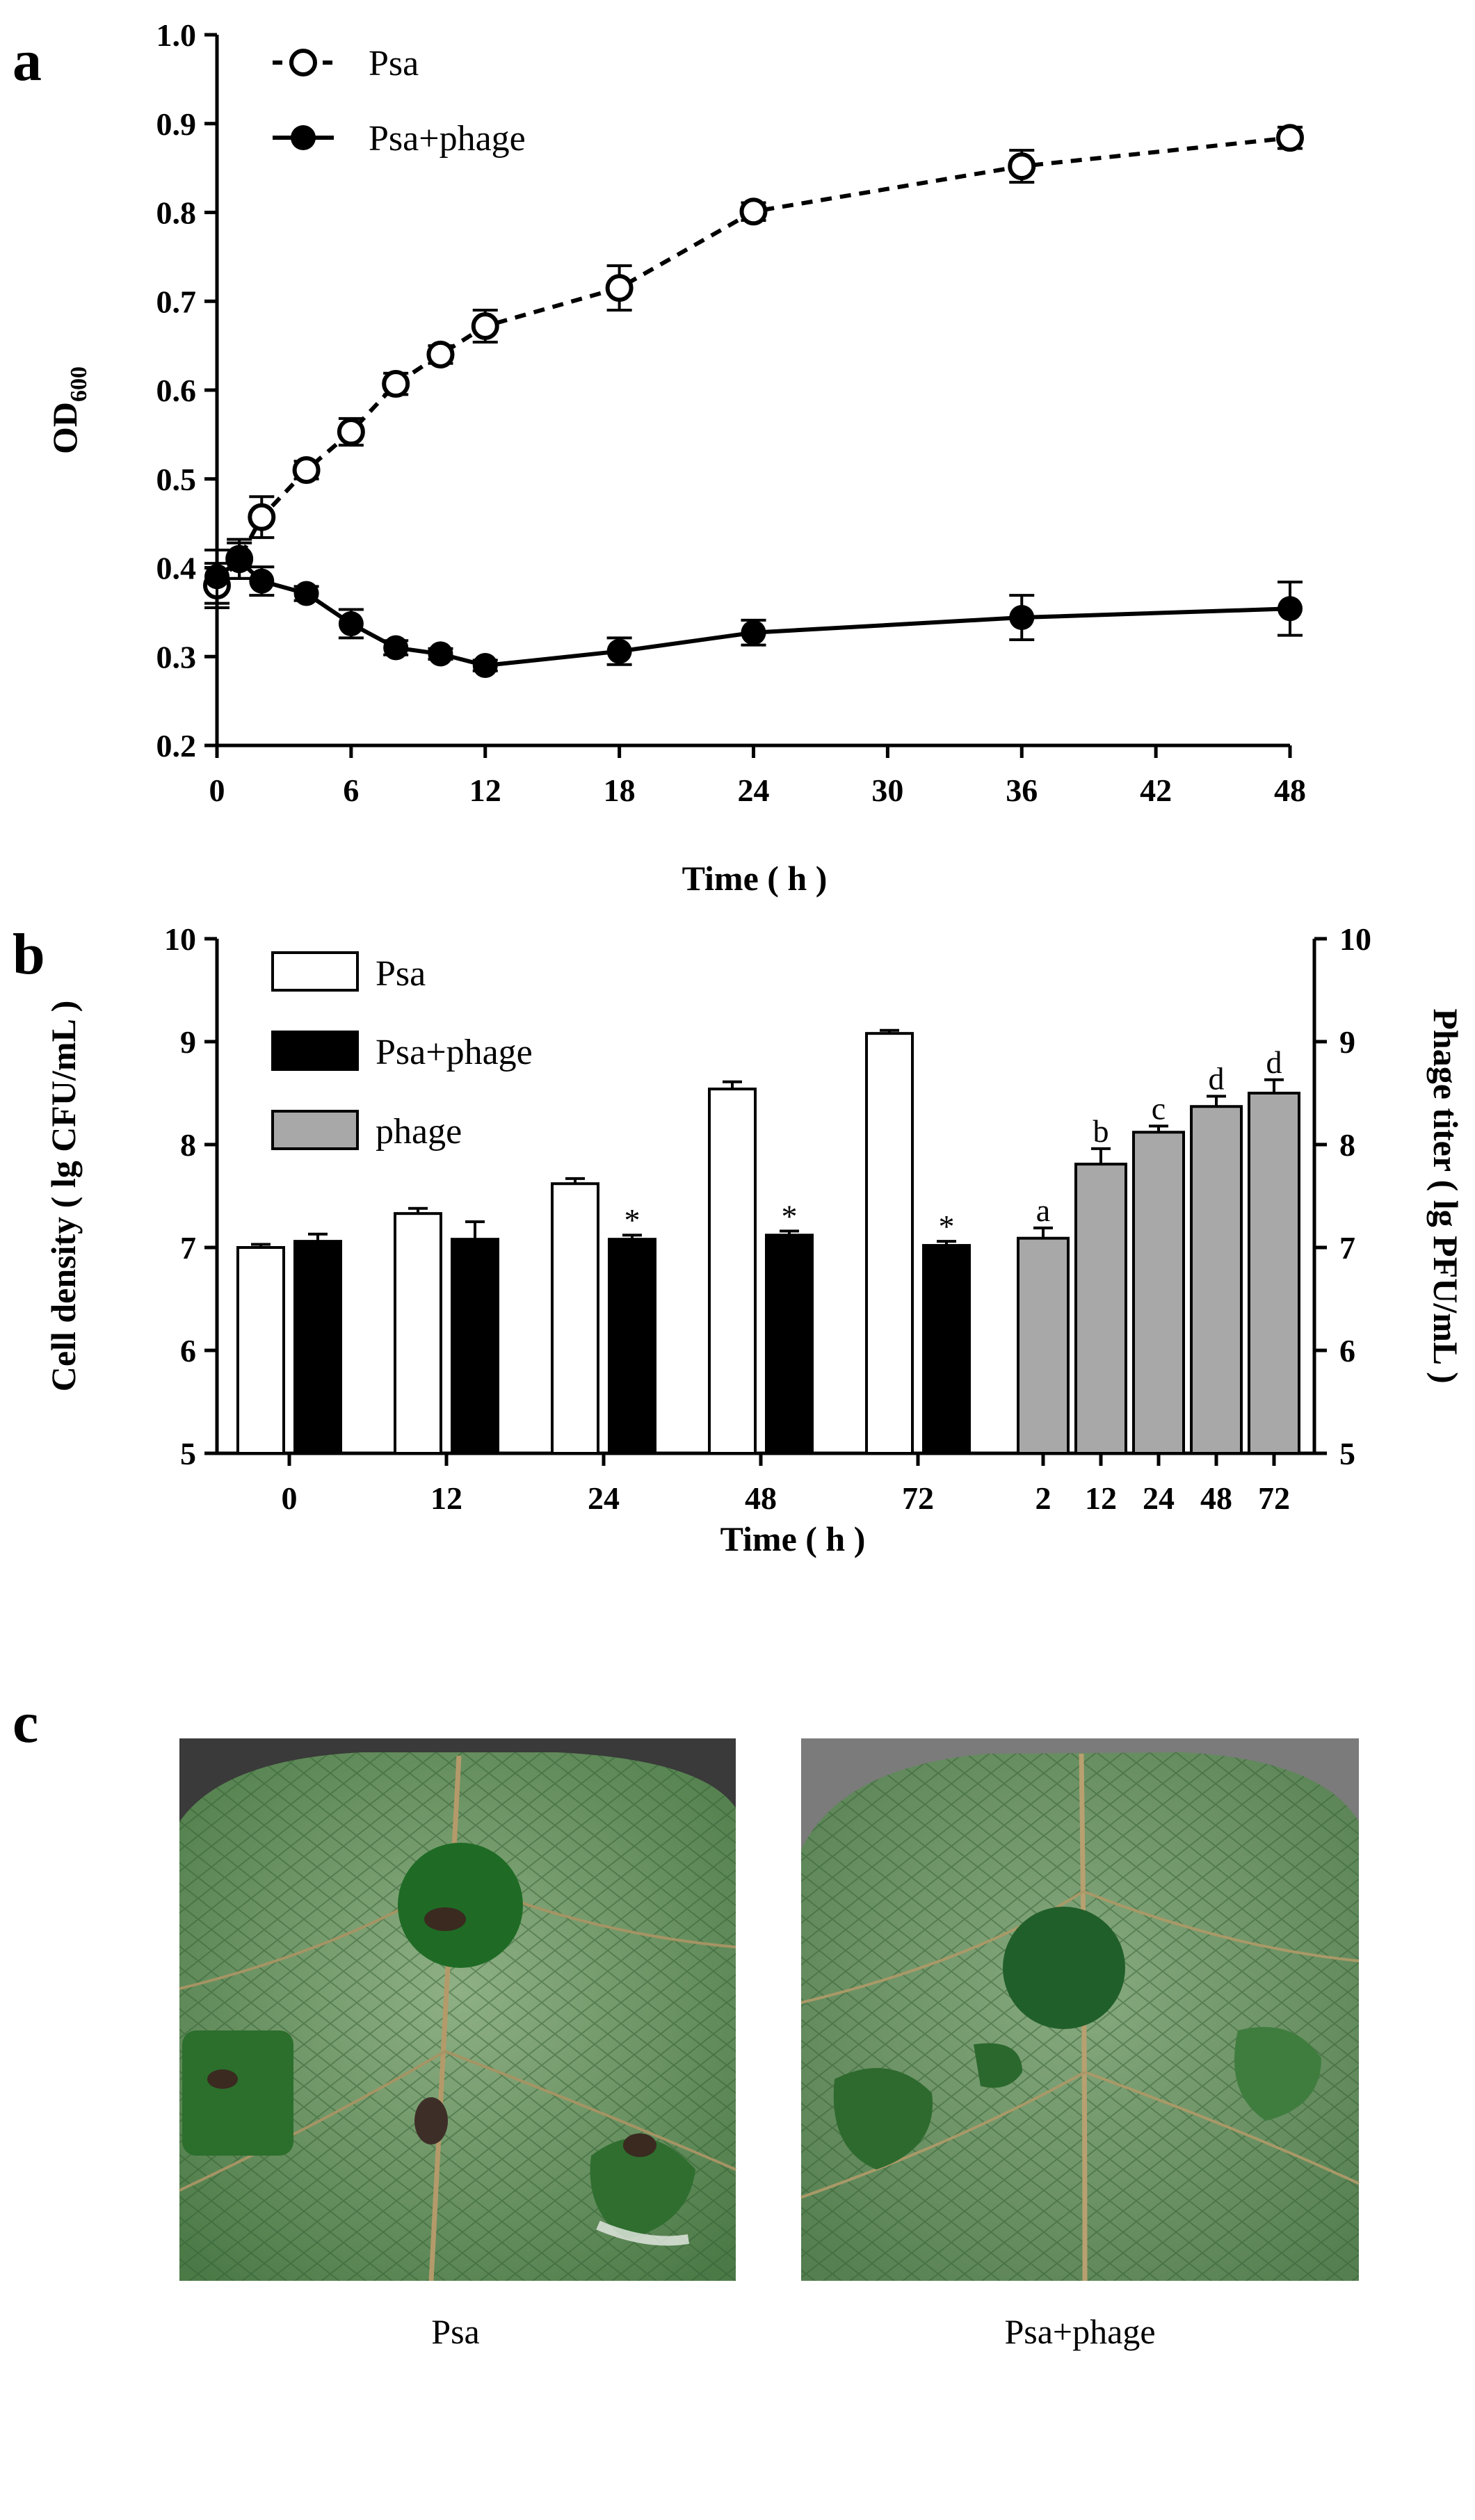 This screenshot has width=1475, height=2520. I want to click on chart-b-y-tick-label-left: 9, so click(188, 1042).